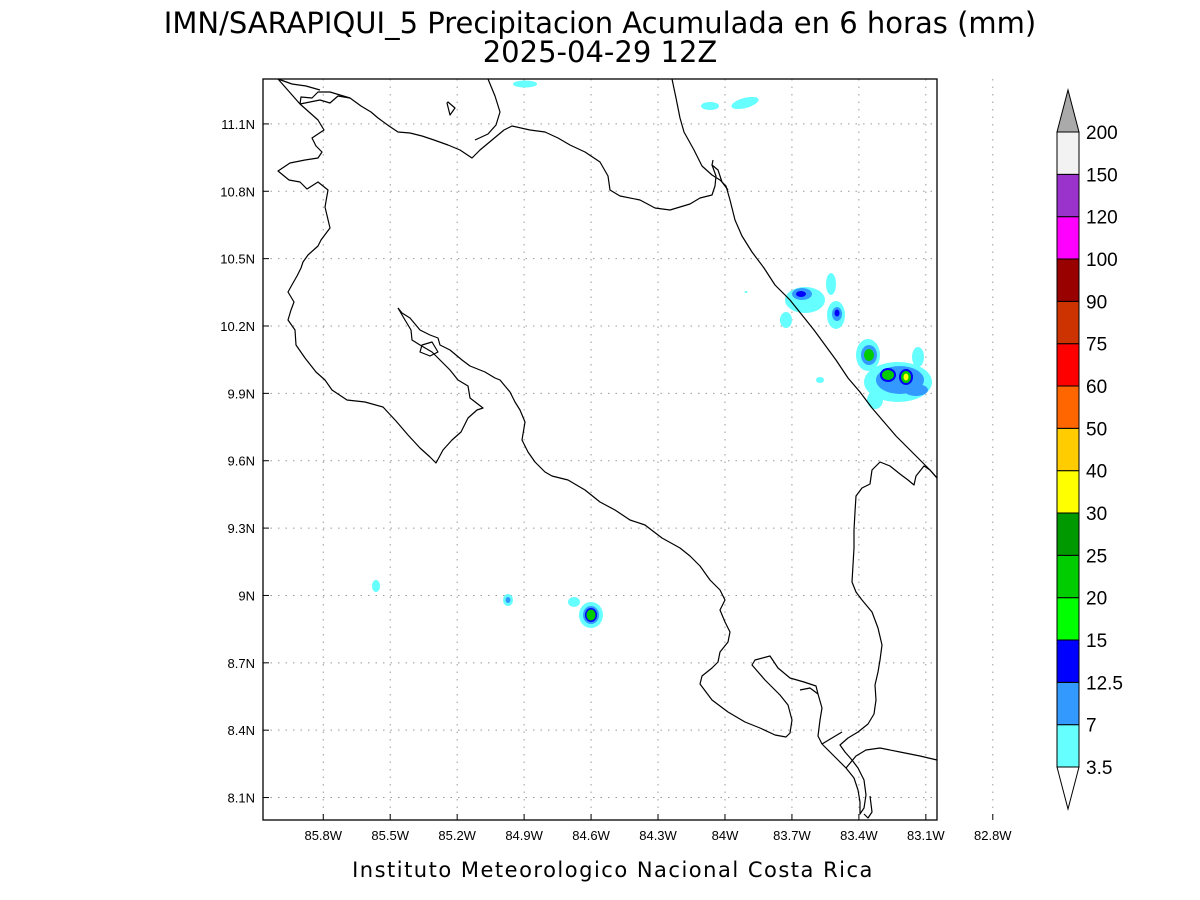 The width and height of the screenshot is (1200, 900). I want to click on x-tick-label: 85.5W, so click(390, 835).